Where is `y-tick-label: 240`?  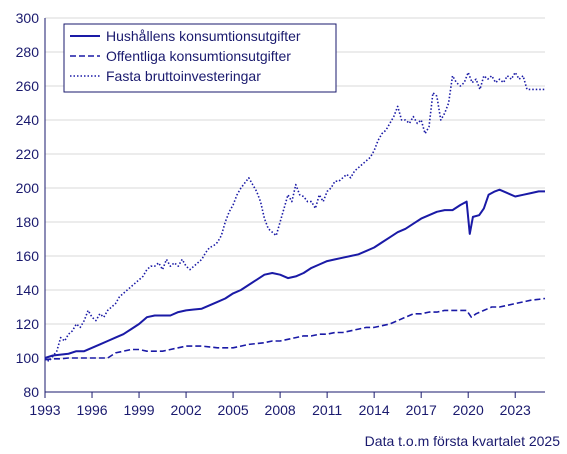 y-tick-label: 240 is located at coordinates (28, 120).